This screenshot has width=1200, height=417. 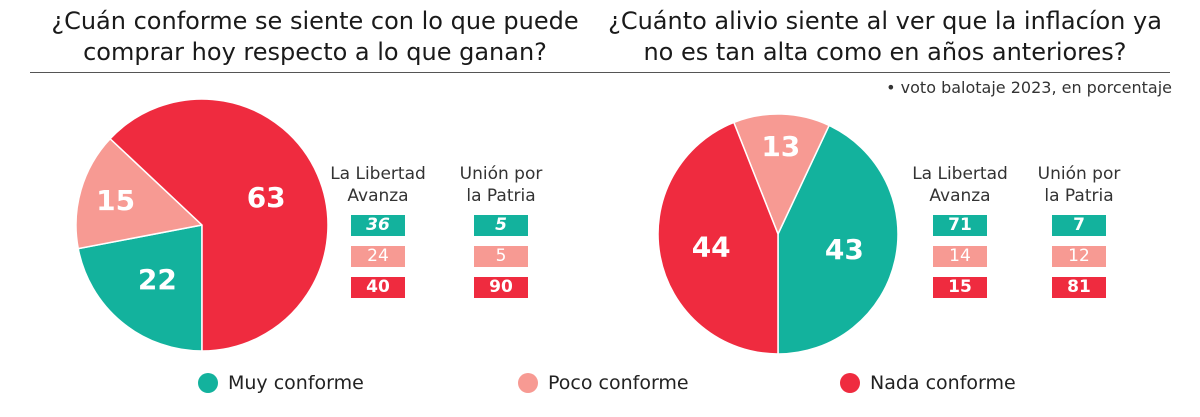 I want to click on chart-2-lla-poco-value: 14, so click(x=960, y=256).